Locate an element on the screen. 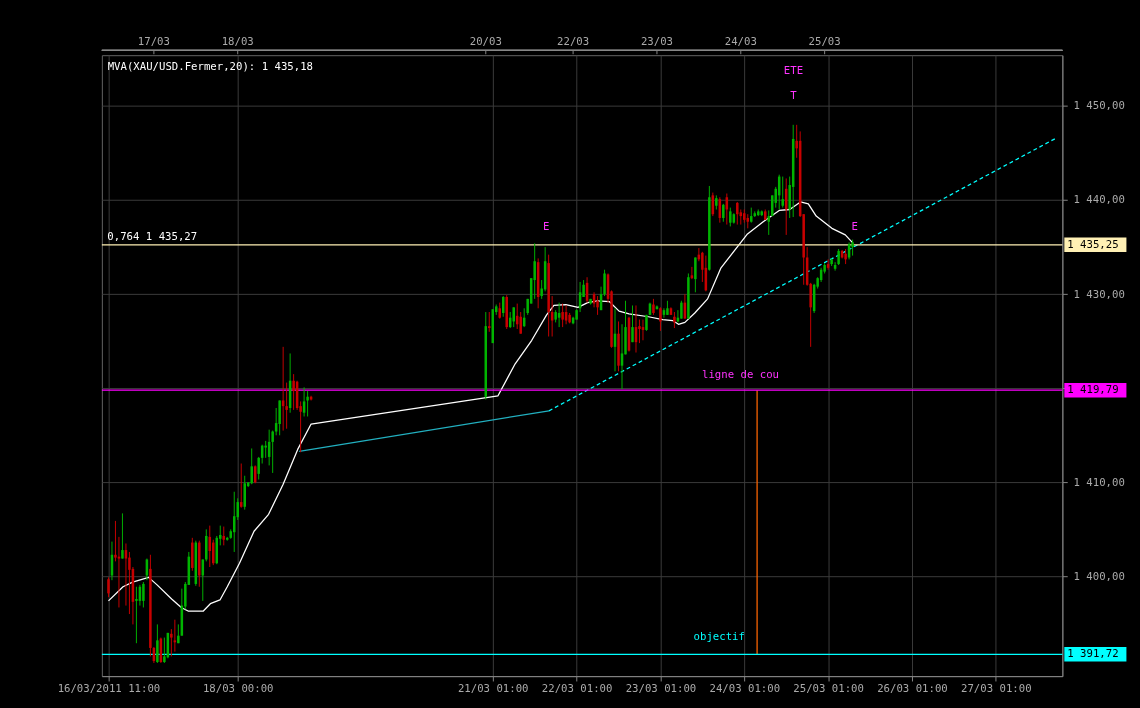  annotation: ligne de cou is located at coordinates (740, 374).